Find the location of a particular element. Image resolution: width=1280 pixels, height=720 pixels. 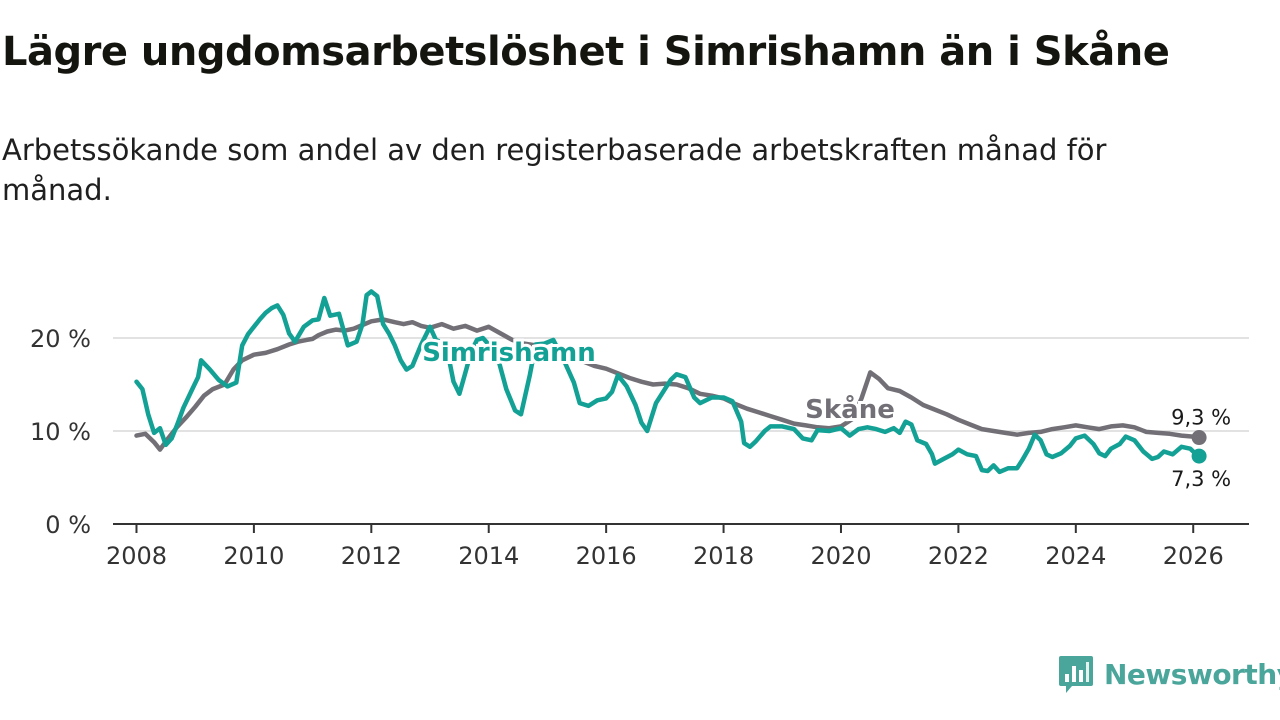

x-tick-label: 2018 is located at coordinates (723, 556).